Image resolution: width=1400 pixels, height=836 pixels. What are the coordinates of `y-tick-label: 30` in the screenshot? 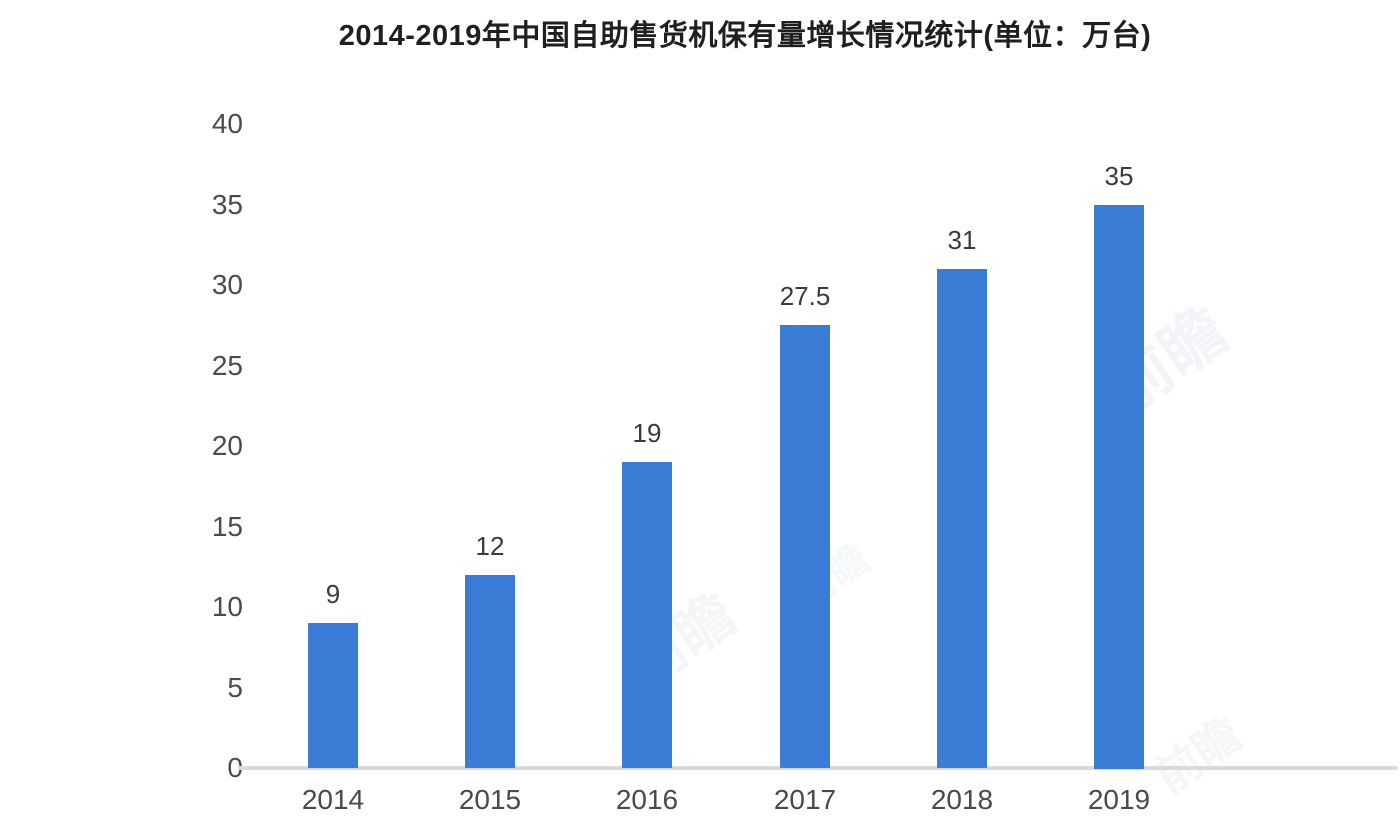 It's located at (227, 284).